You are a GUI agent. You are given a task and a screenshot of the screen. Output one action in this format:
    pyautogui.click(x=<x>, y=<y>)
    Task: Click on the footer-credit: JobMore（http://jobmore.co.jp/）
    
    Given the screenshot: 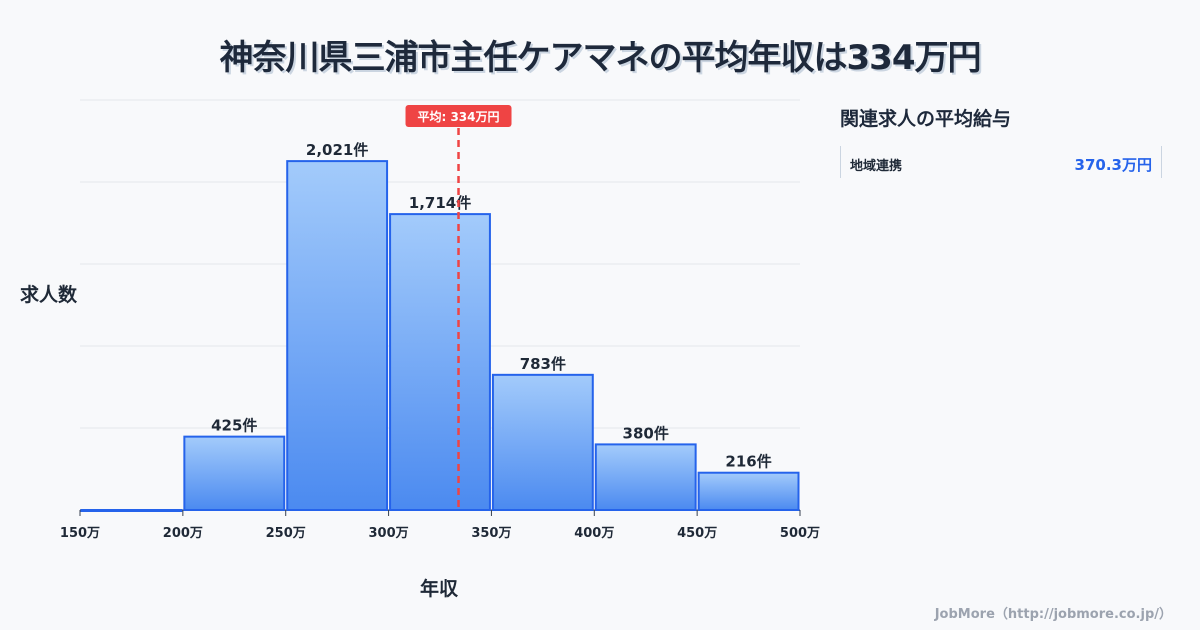 What is the action you would take?
    pyautogui.click(x=1053, y=614)
    